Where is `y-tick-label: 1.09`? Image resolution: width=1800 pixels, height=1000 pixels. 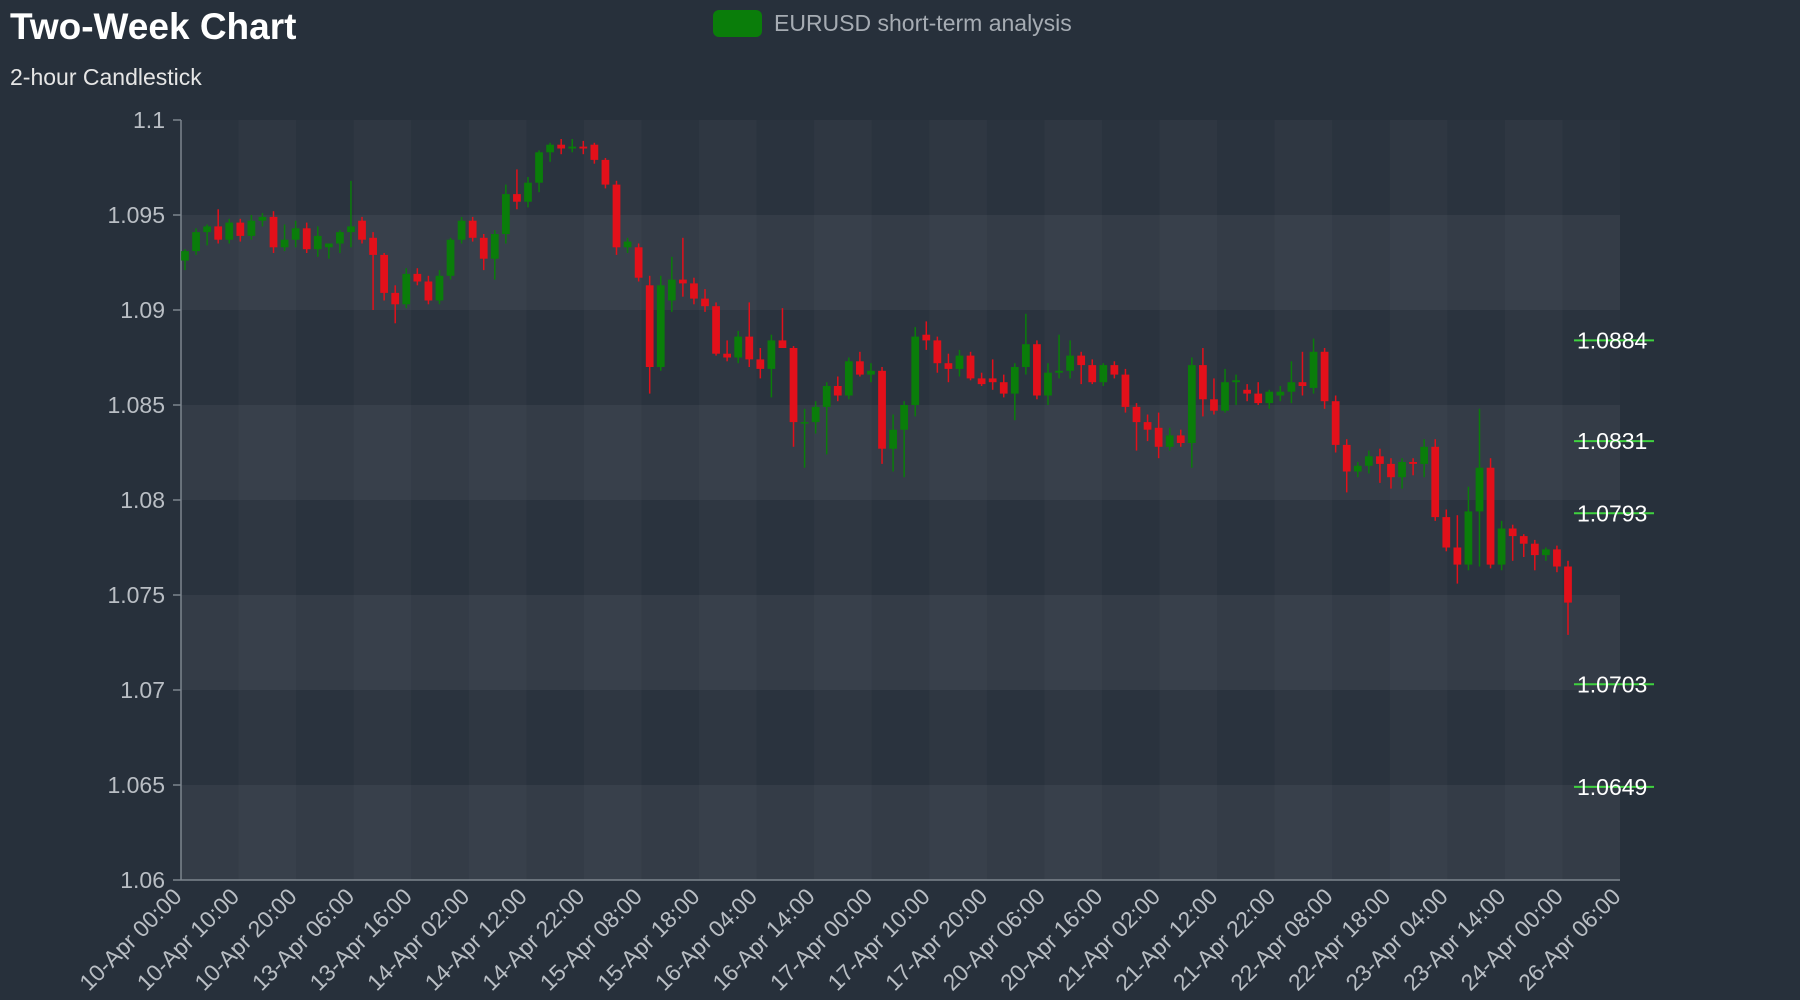 y-tick-label: 1.09 is located at coordinates (142, 310).